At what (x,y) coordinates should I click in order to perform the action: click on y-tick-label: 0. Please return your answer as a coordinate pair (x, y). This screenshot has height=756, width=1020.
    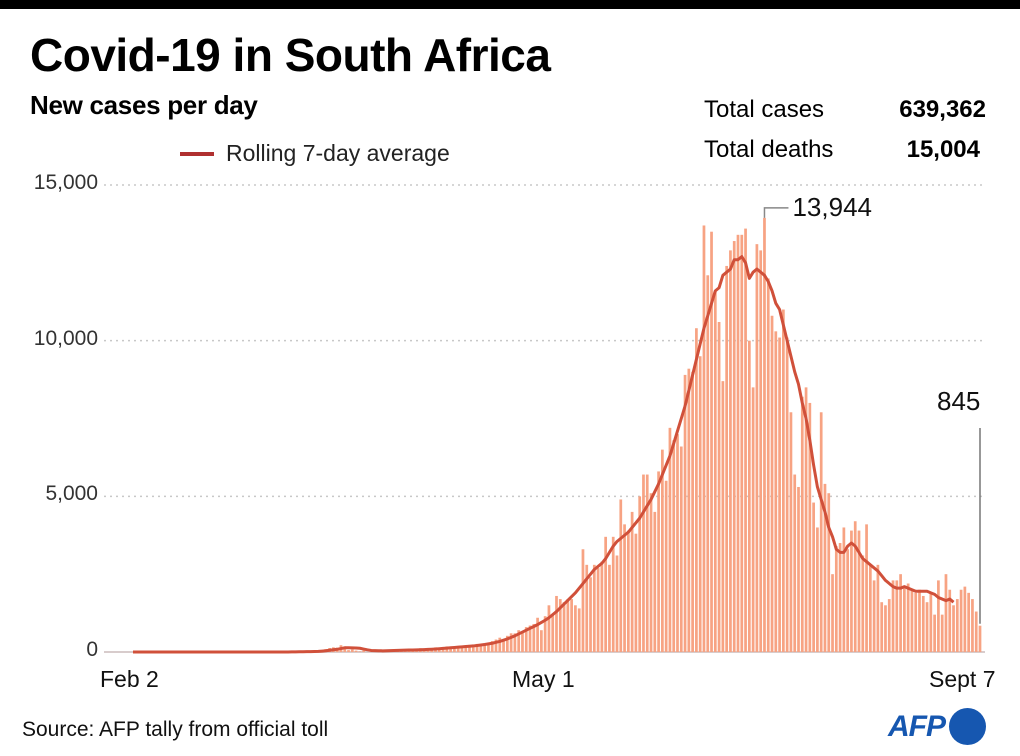
    Looking at the image, I should click on (92, 649).